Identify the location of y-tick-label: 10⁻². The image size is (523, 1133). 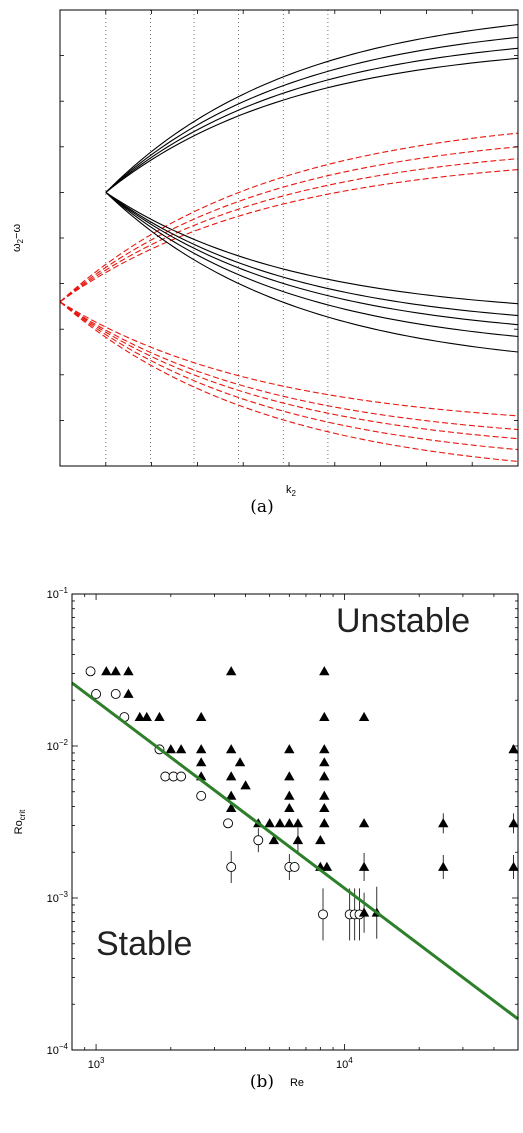
(58, 745).